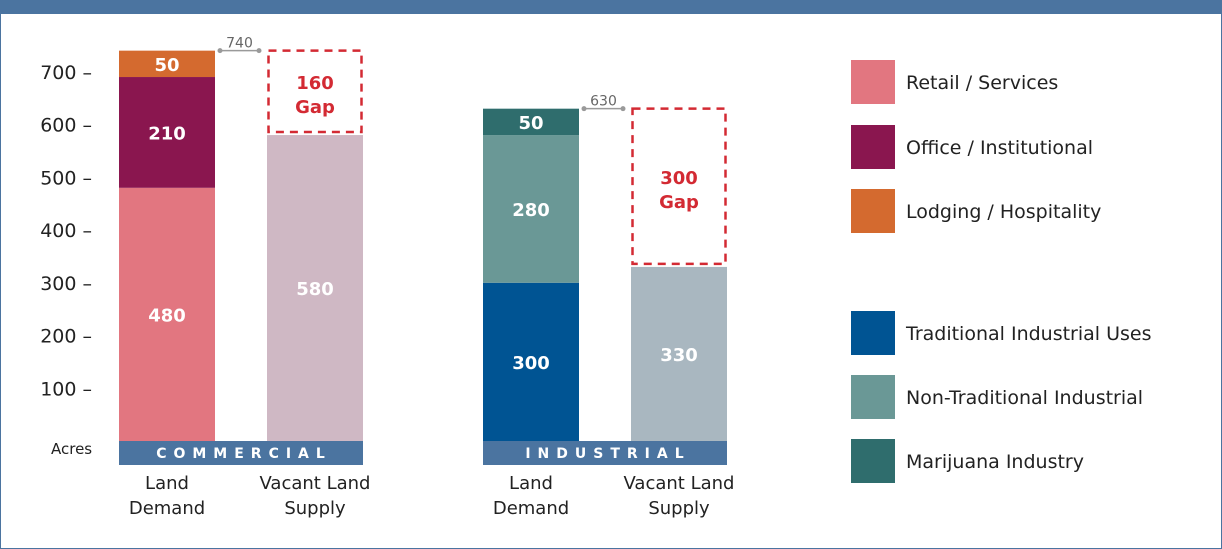 Image resolution: width=1222 pixels, height=549 pixels. I want to click on y-tick-label: 500 –, so click(66, 178).